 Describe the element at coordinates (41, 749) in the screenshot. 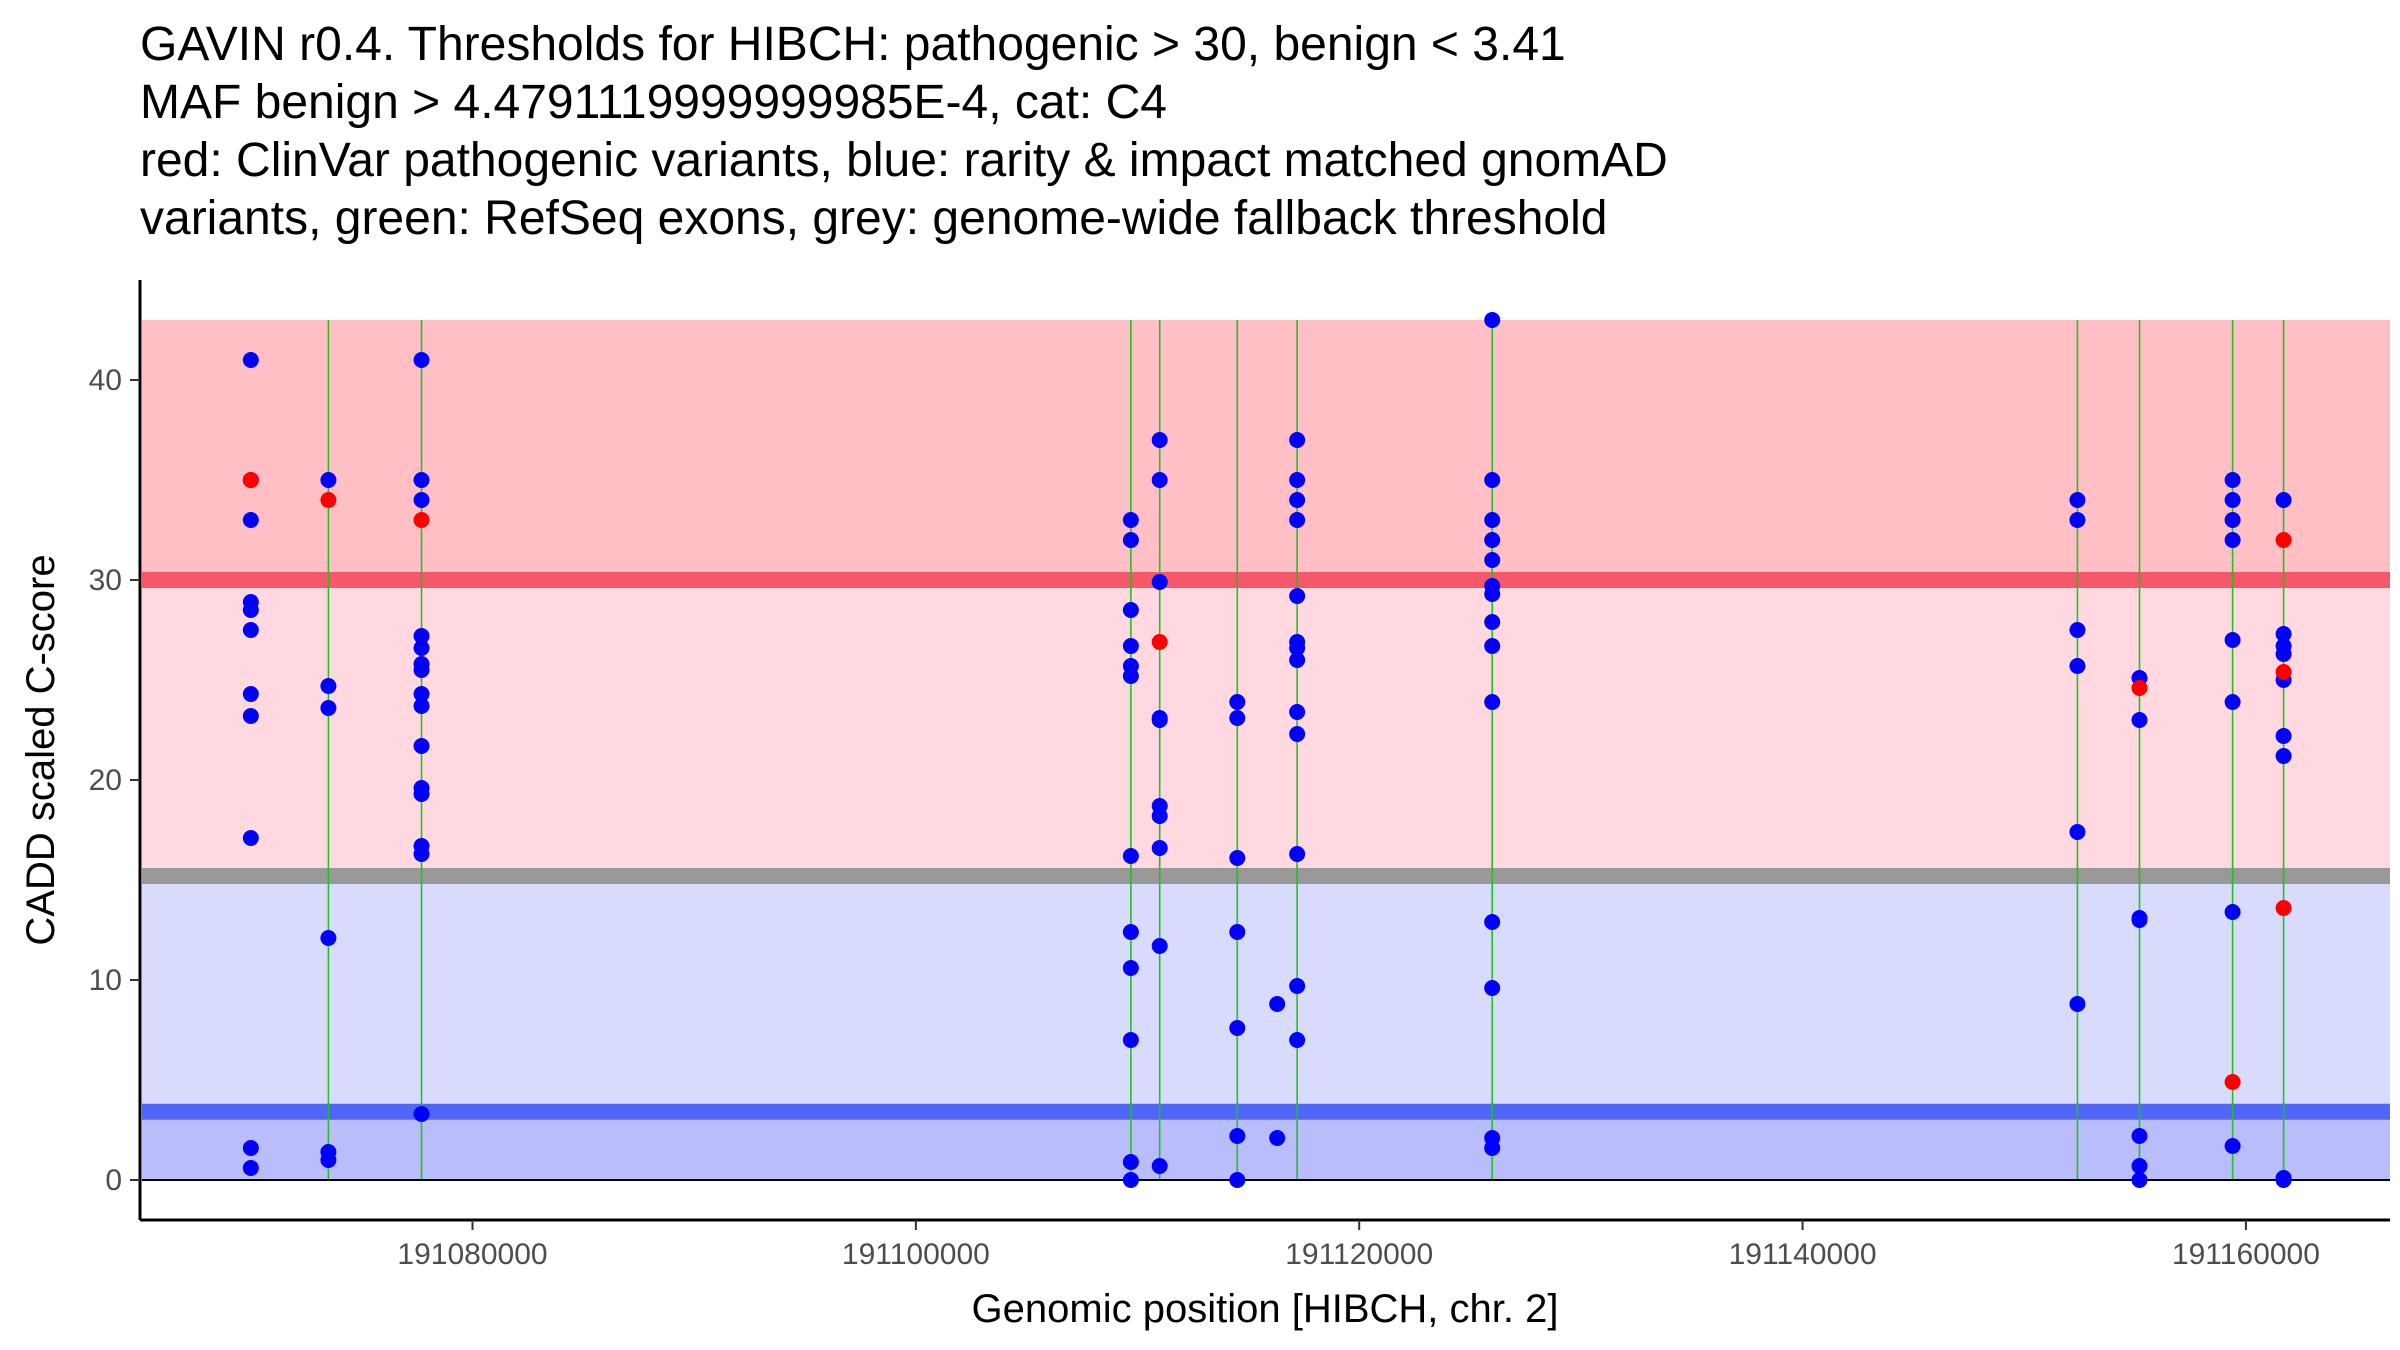

I see `y-axis-title: CADD scaled C-score` at that location.